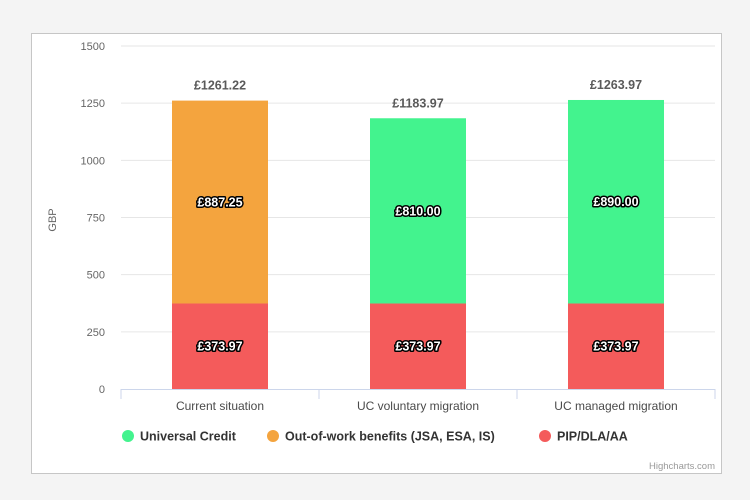 The width and height of the screenshot is (750, 500). Describe the element at coordinates (220, 406) in the screenshot. I see `x-tick-label: Current situation` at that location.